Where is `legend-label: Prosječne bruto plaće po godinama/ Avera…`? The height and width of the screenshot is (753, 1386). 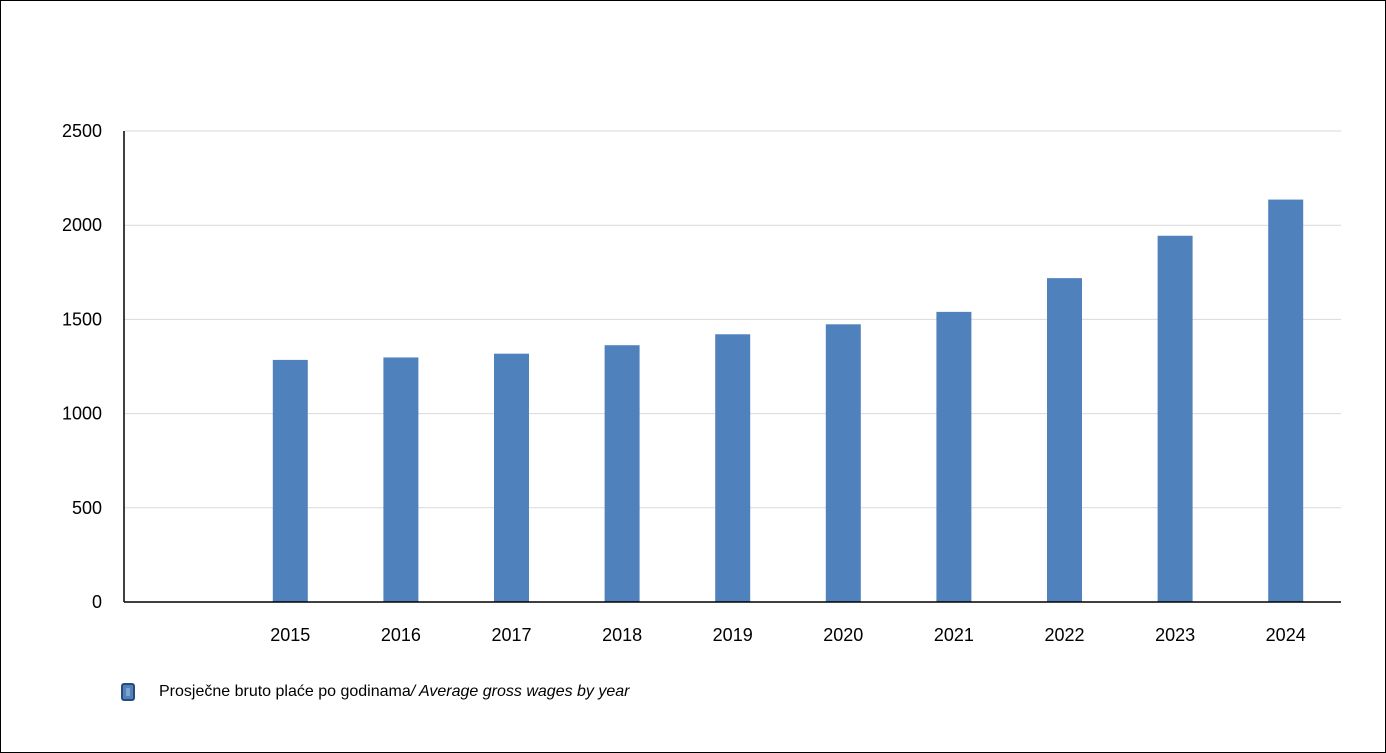
legend-label: Prosječne bruto plaće po godinama/ Avera… is located at coordinates (394, 692).